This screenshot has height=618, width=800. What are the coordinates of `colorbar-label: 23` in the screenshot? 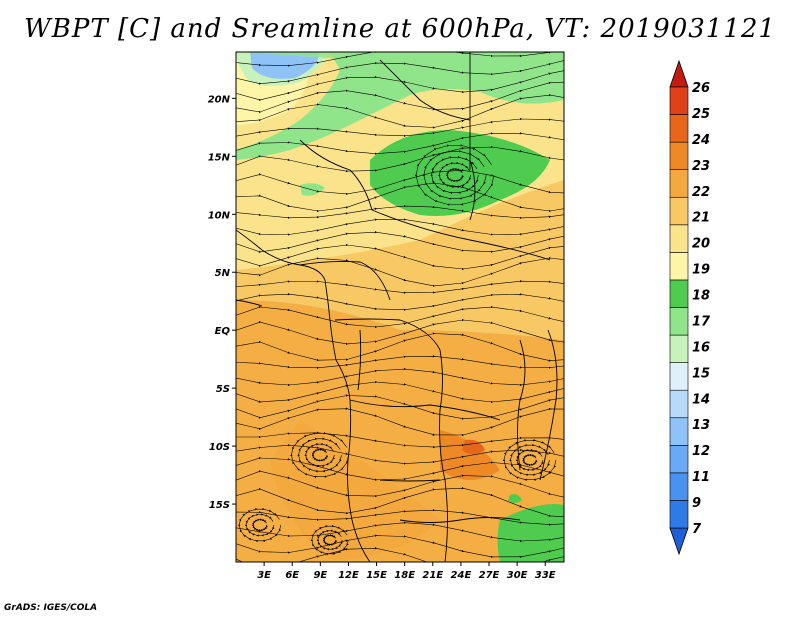 It's located at (701, 166).